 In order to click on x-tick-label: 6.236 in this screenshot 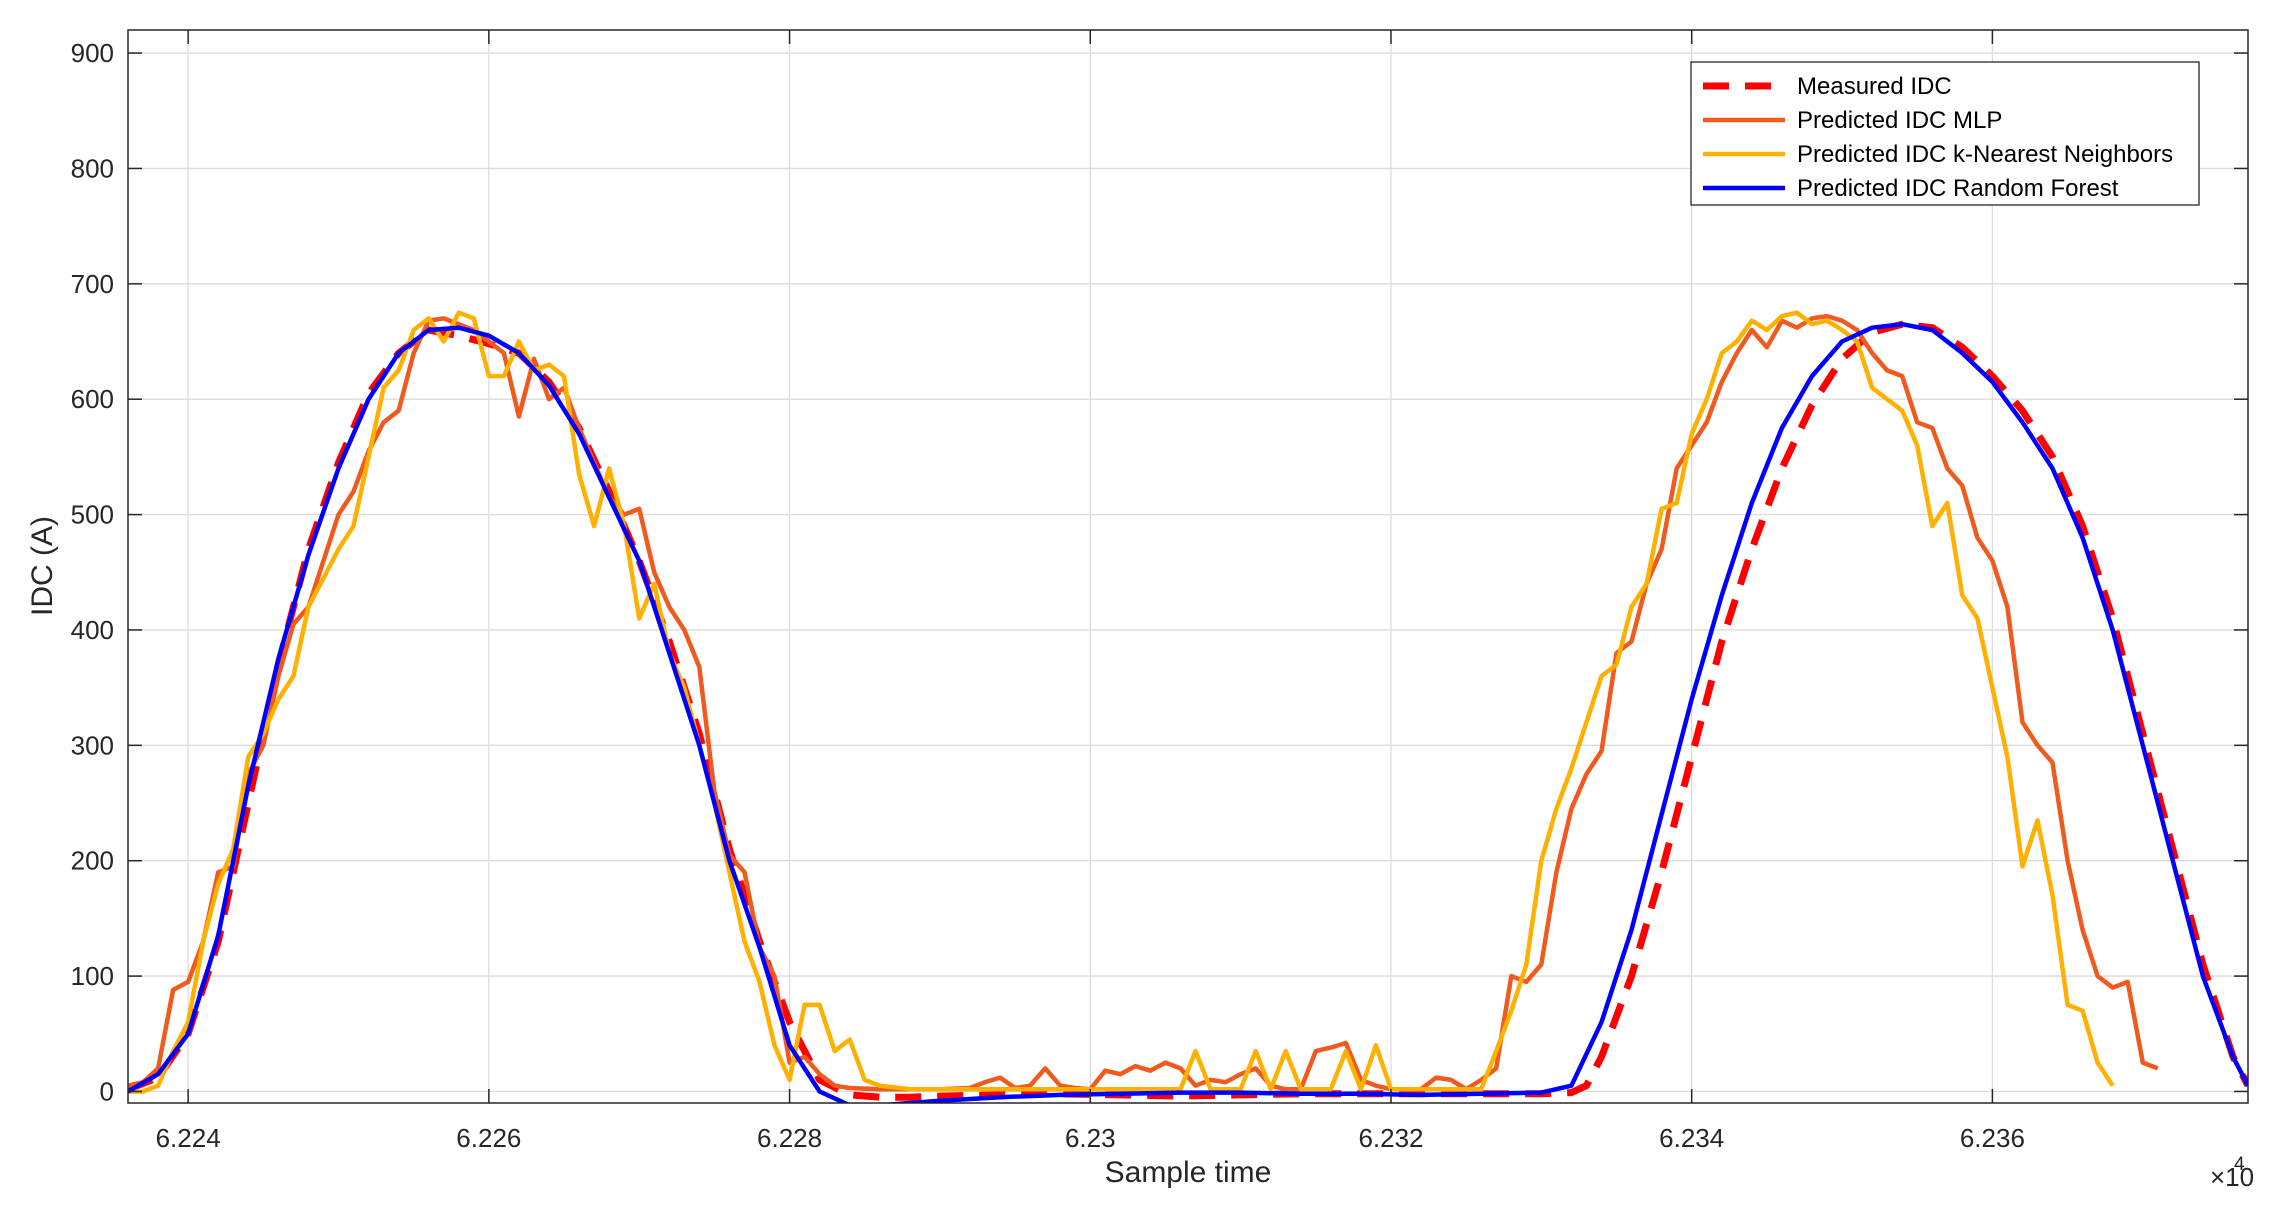, I will do `click(1992, 1138)`.